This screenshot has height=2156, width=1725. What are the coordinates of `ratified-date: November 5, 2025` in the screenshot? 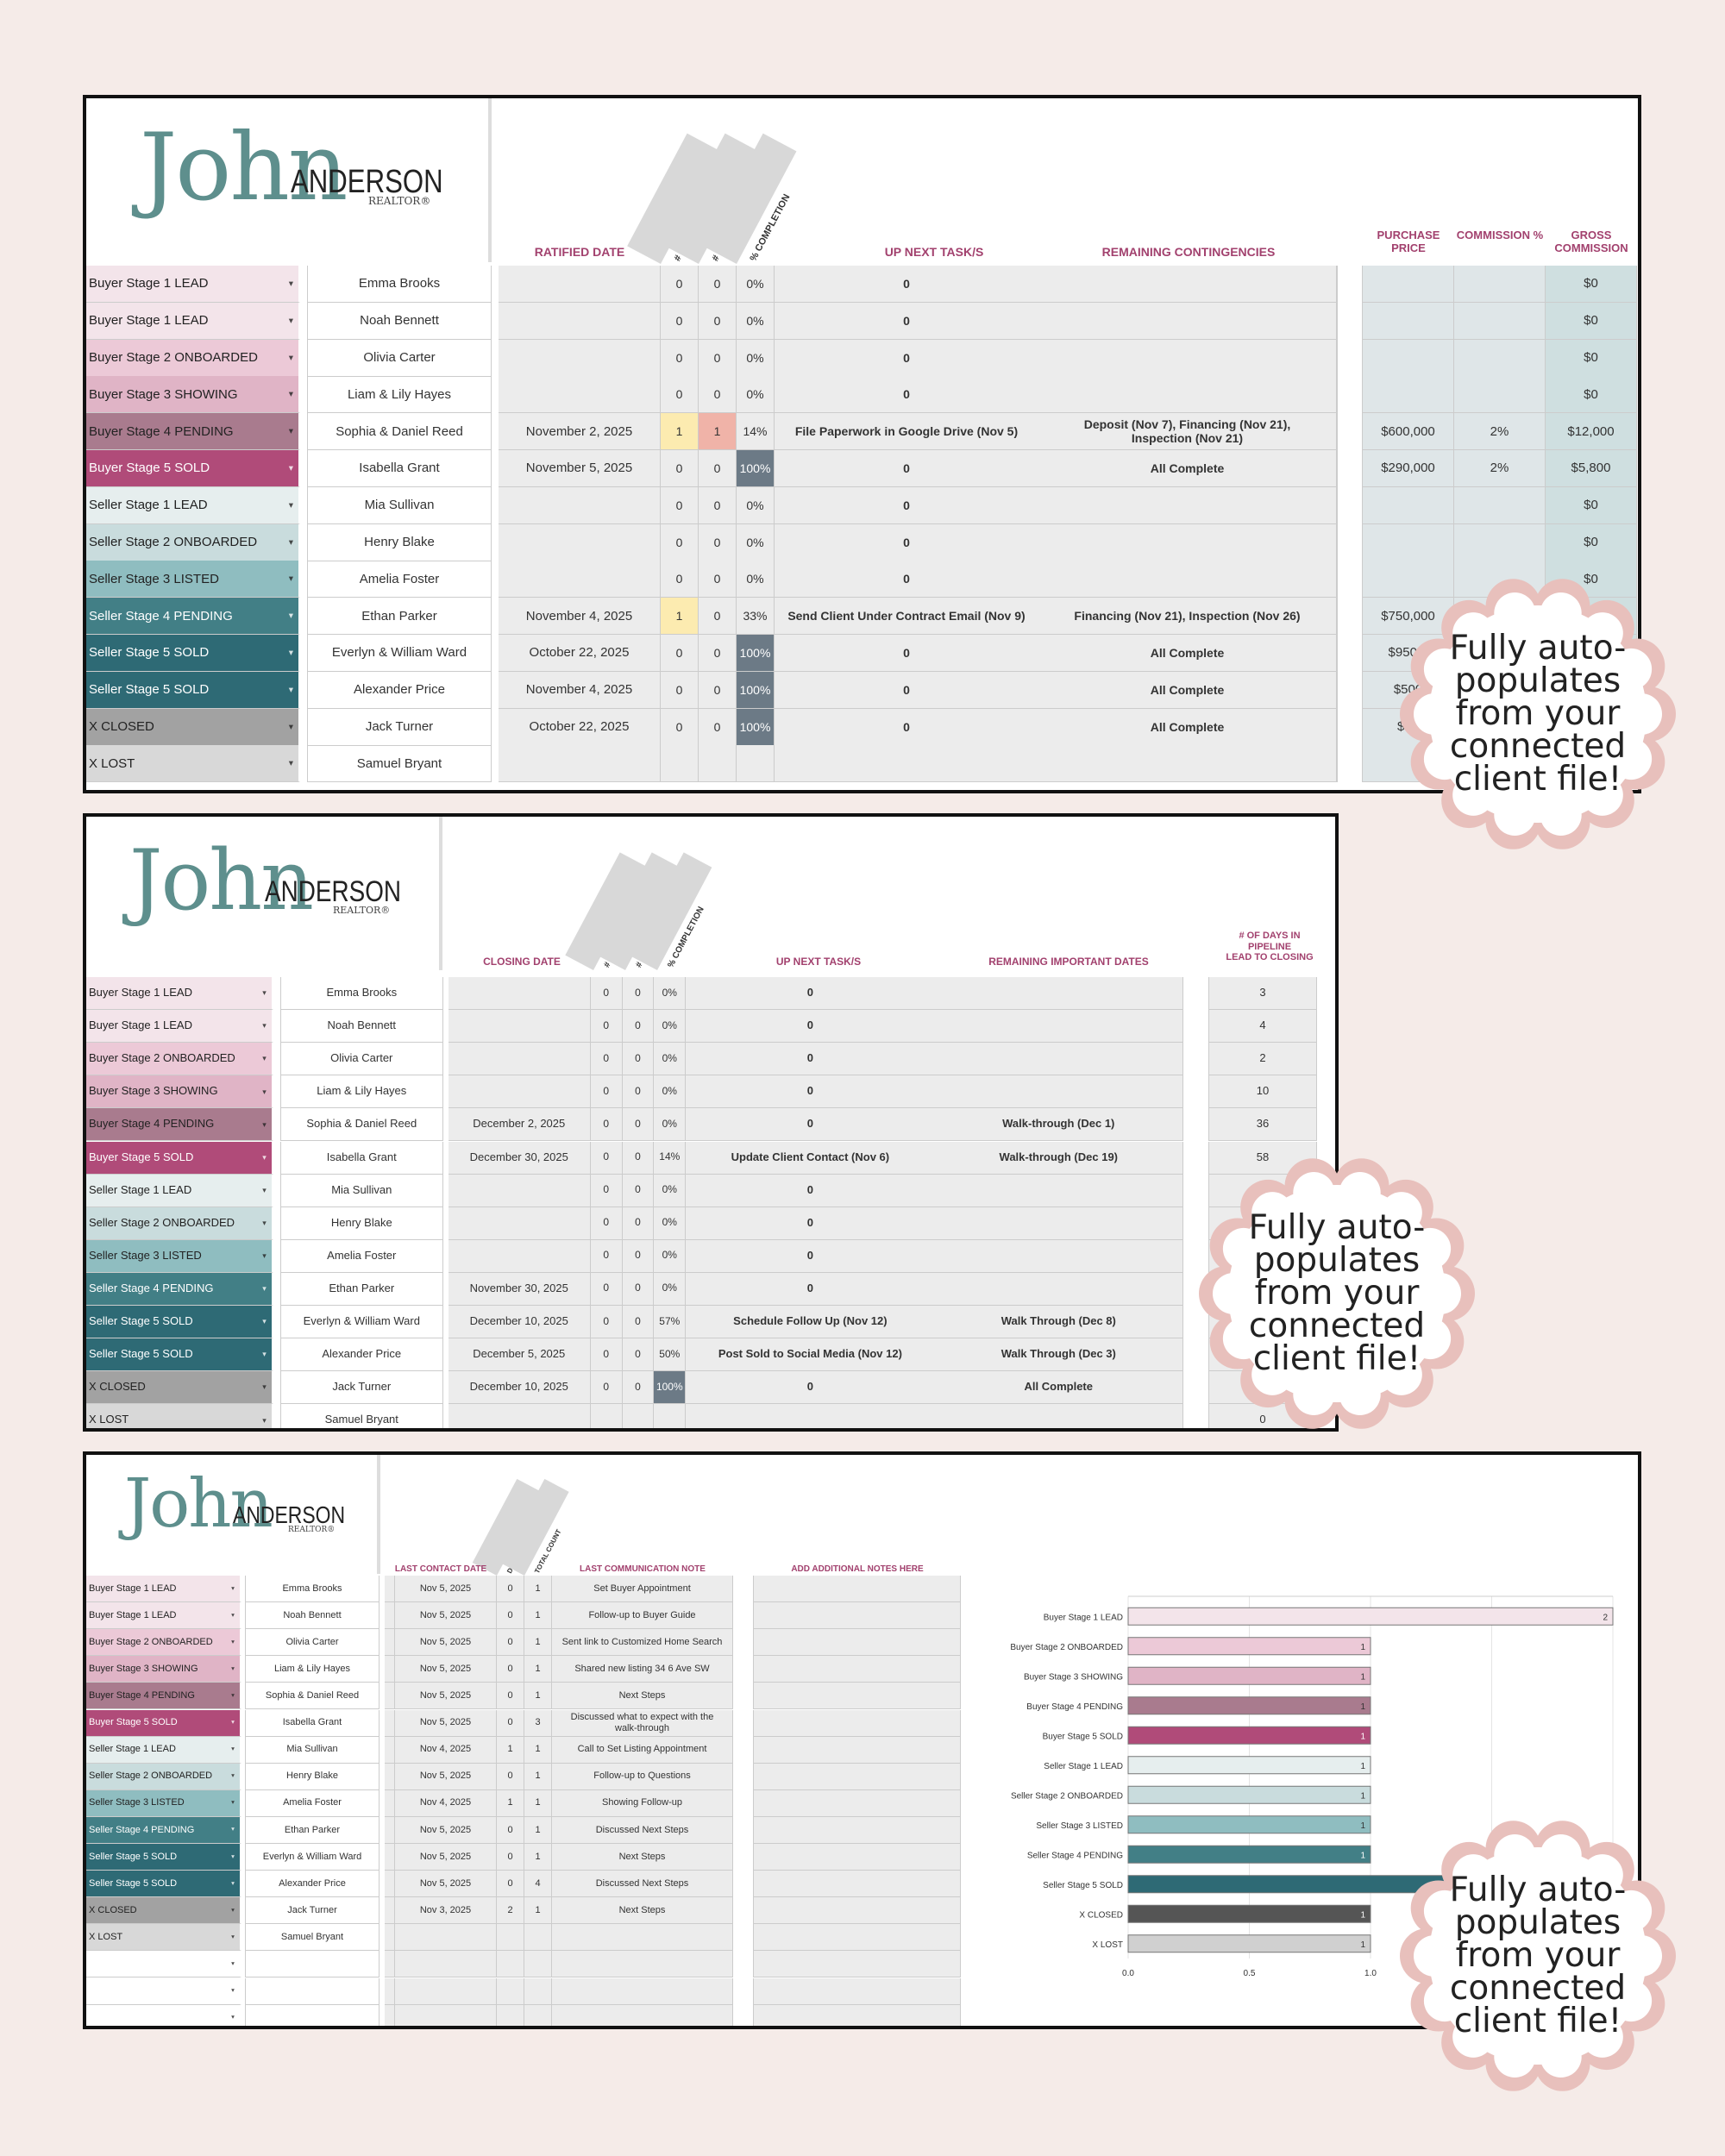 It's located at (580, 468).